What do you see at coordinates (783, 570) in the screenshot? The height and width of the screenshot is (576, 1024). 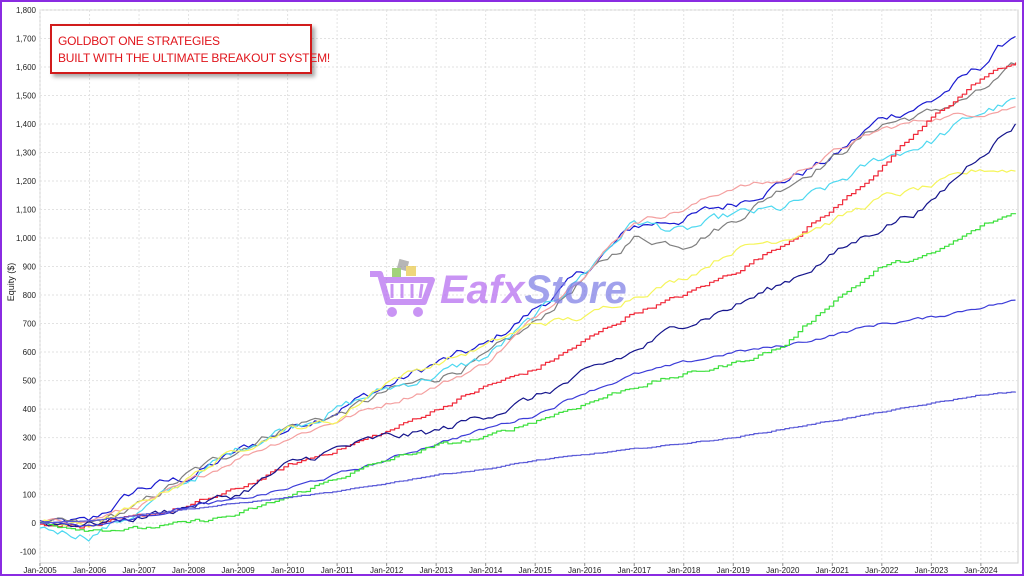 I see `x-tick-label: Jan-2020` at bounding box center [783, 570].